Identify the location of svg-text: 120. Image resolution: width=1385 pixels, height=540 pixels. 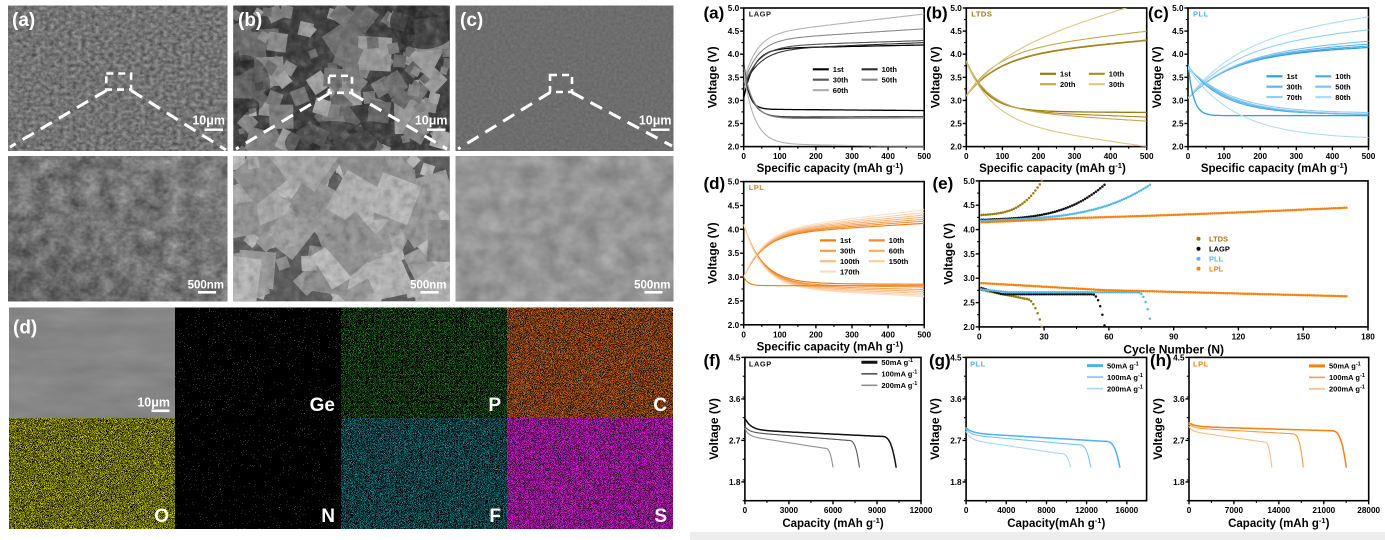
(1239, 336).